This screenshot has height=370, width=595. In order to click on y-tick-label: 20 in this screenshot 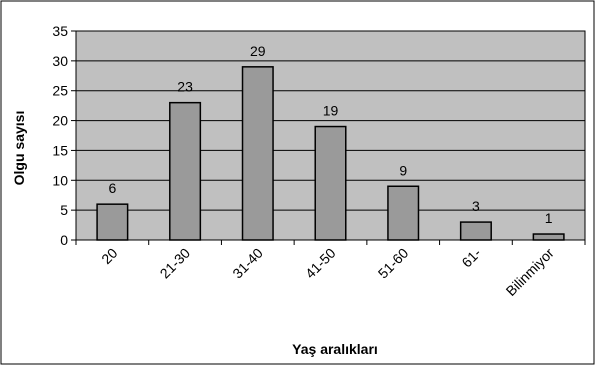, I will do `click(60, 121)`.